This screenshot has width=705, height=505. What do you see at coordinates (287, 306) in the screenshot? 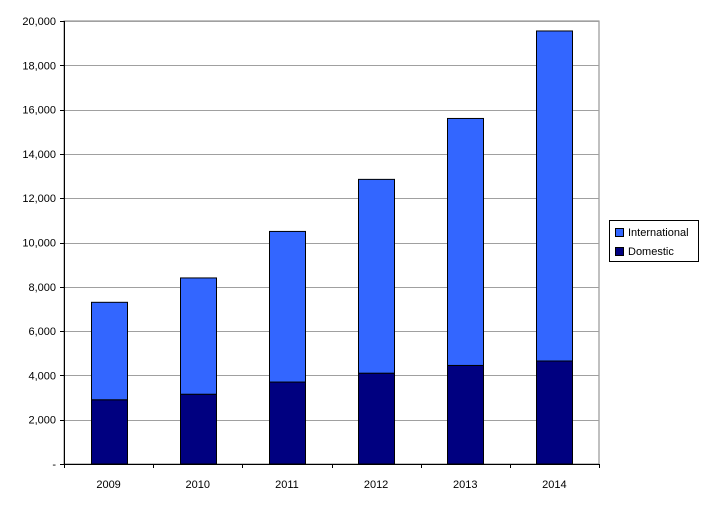
I see `bar-international-2011` at bounding box center [287, 306].